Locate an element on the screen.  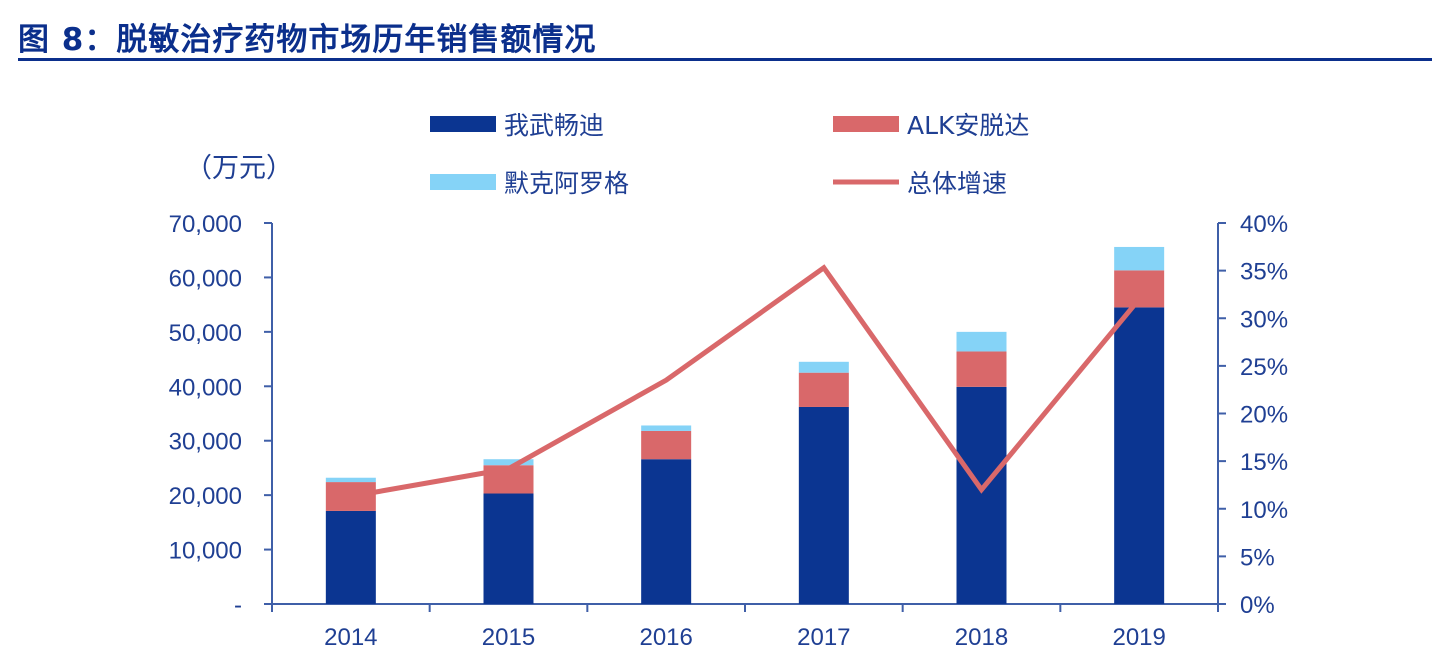
x-tick-label: 2016 is located at coordinates (665, 637).